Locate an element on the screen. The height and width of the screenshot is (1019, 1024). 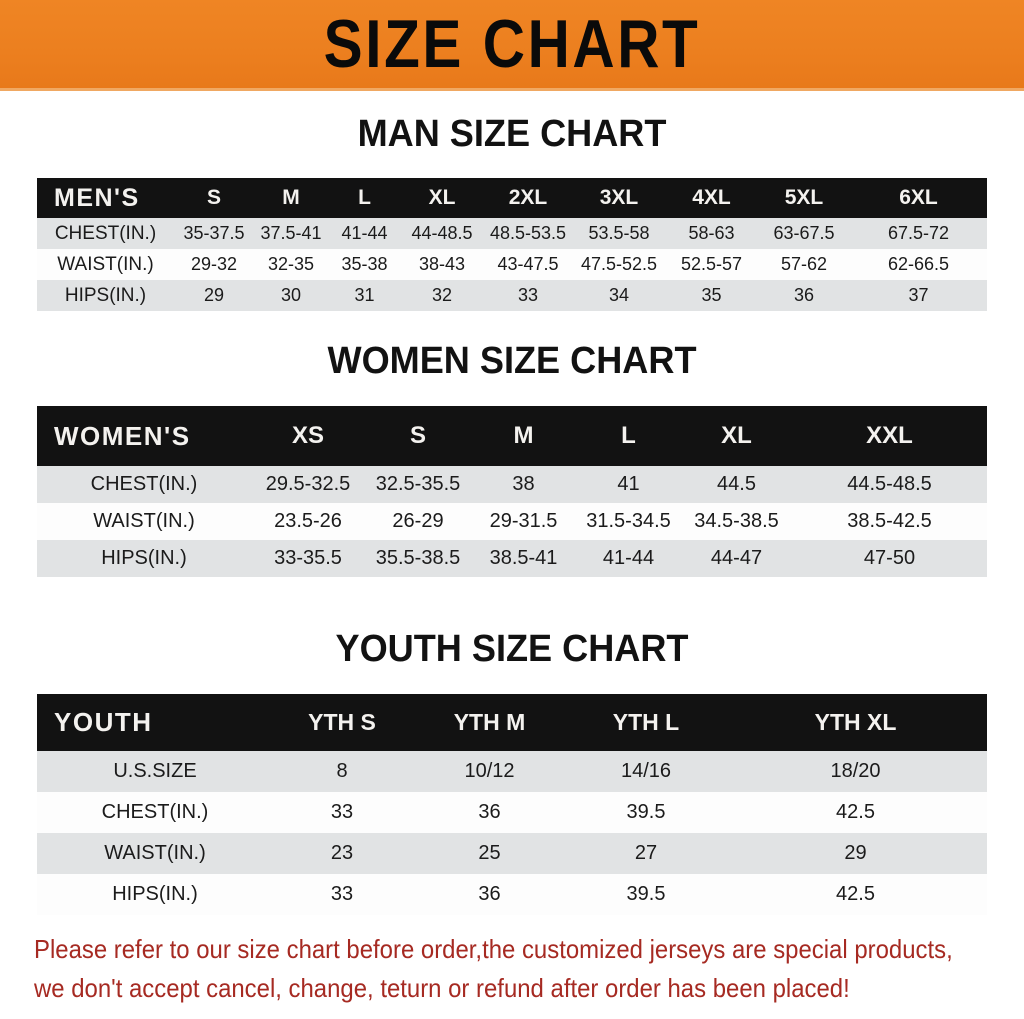
youth-corner-label: YOUTH is located at coordinates (103, 722).